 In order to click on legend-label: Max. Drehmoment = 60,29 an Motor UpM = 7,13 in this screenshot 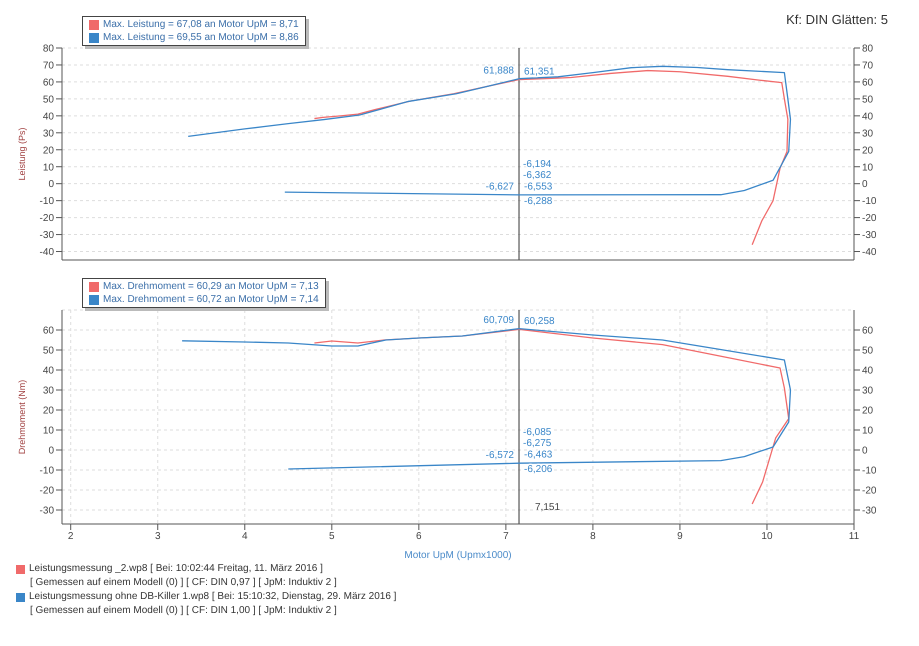, I will do `click(211, 286)`.